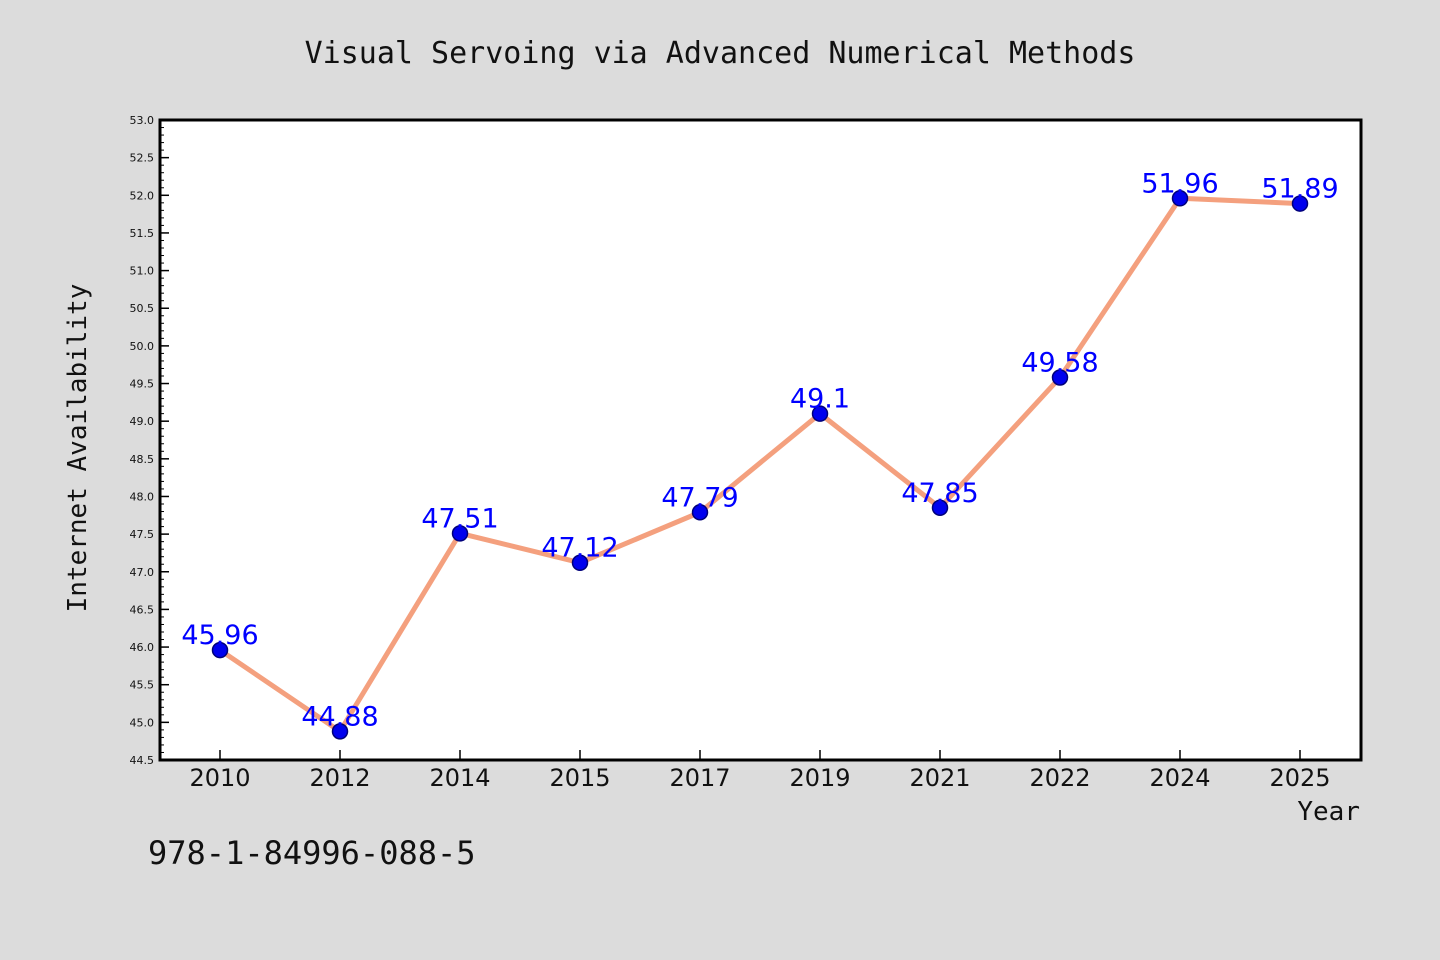  What do you see at coordinates (1179, 778) in the screenshot?
I see `x-tick-label: 2024` at bounding box center [1179, 778].